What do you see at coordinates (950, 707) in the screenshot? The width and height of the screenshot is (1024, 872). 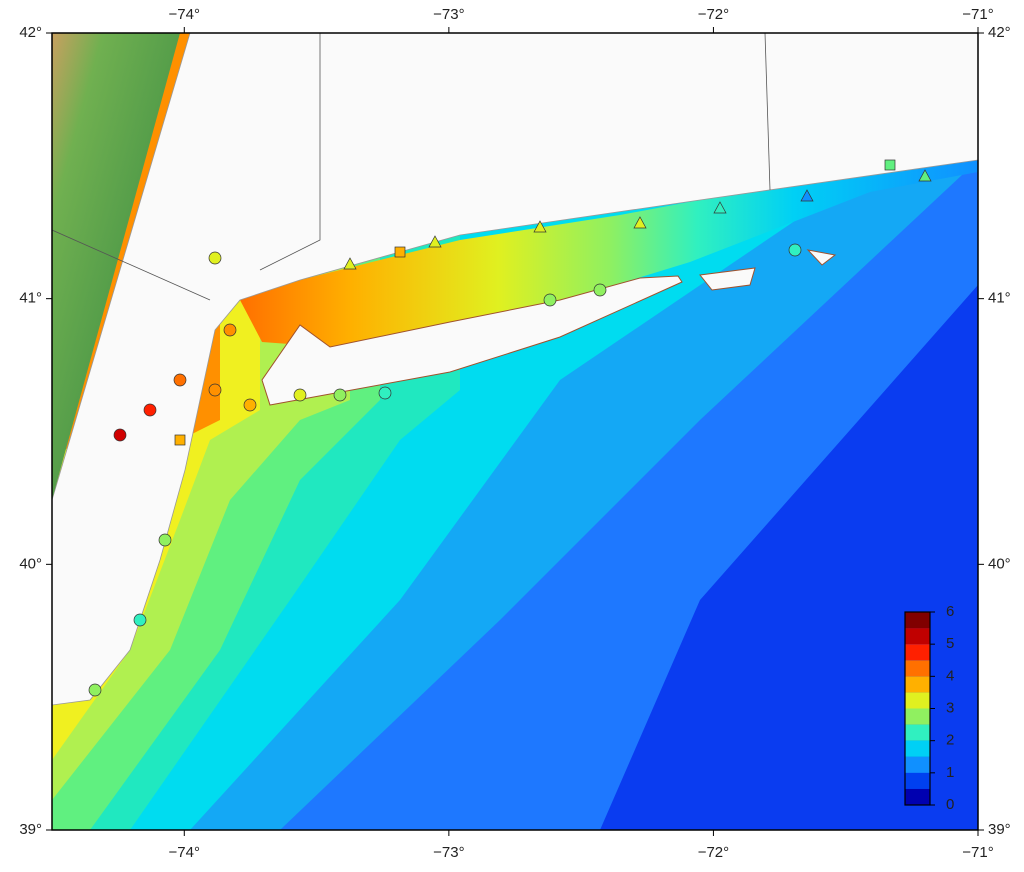 I see `colorbar-label: 3` at bounding box center [950, 707].